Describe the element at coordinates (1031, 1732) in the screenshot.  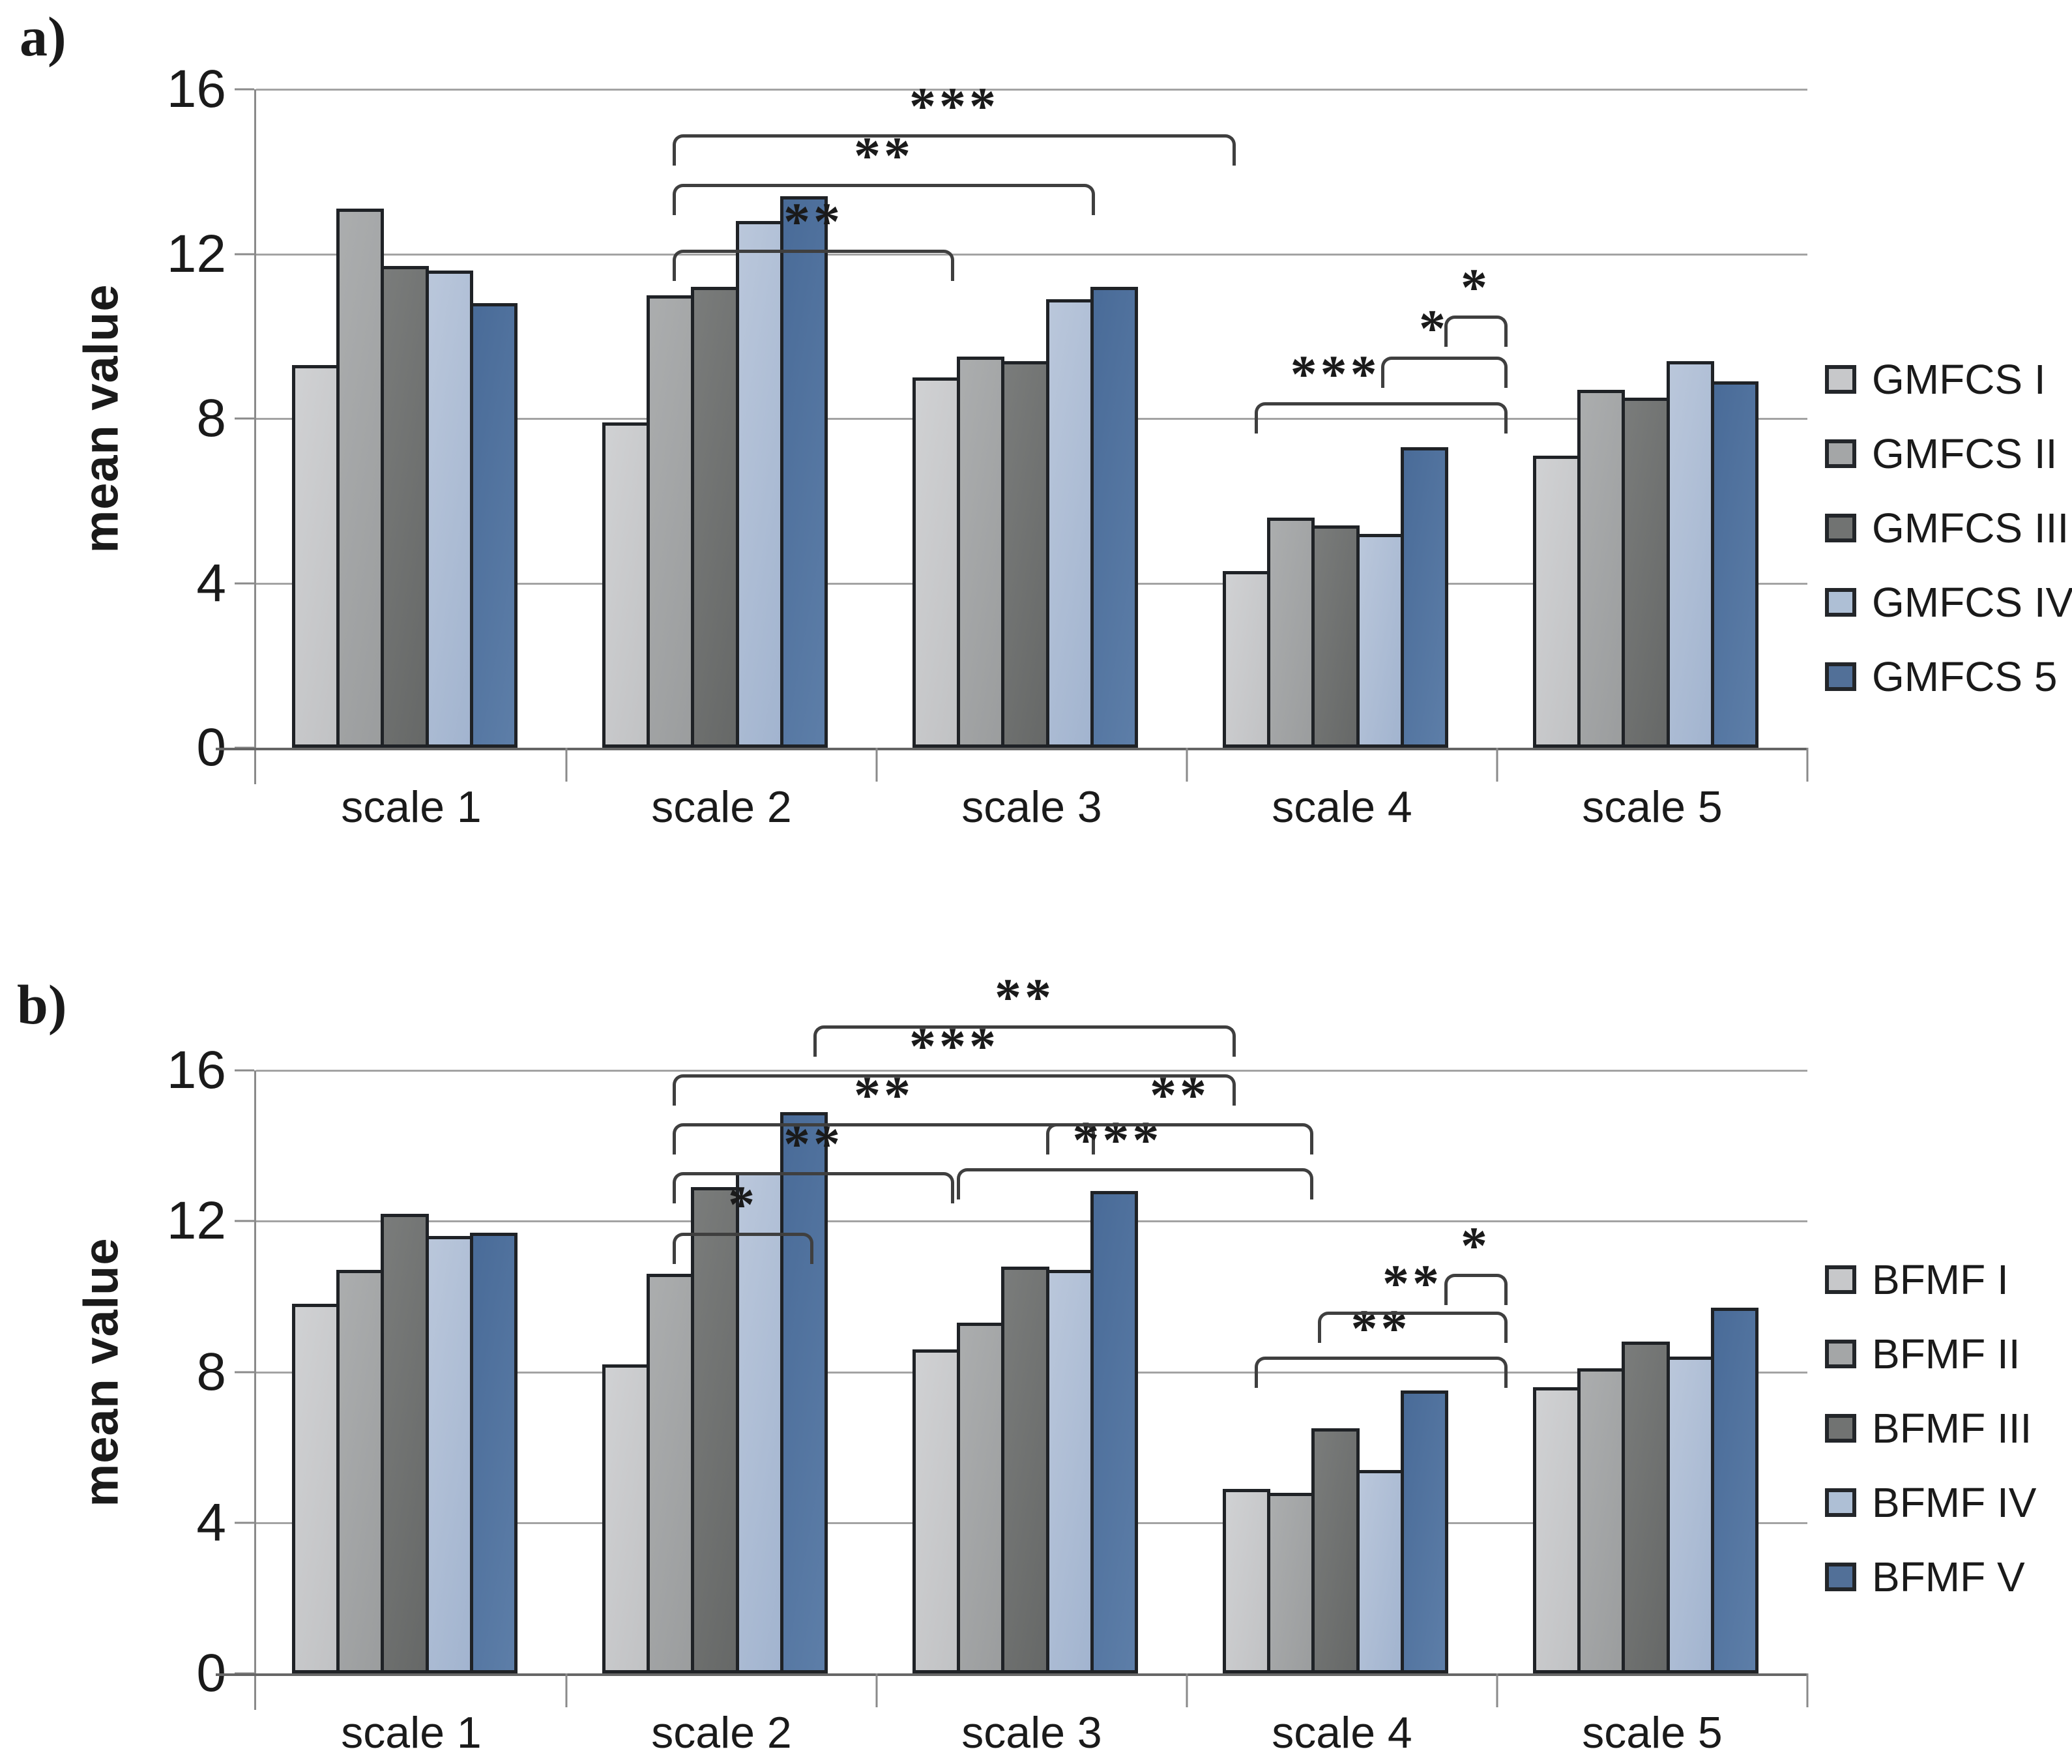
I see `x-axis-labels: scale 1 scale 2 scale 3 scale 4 scale 5` at that location.